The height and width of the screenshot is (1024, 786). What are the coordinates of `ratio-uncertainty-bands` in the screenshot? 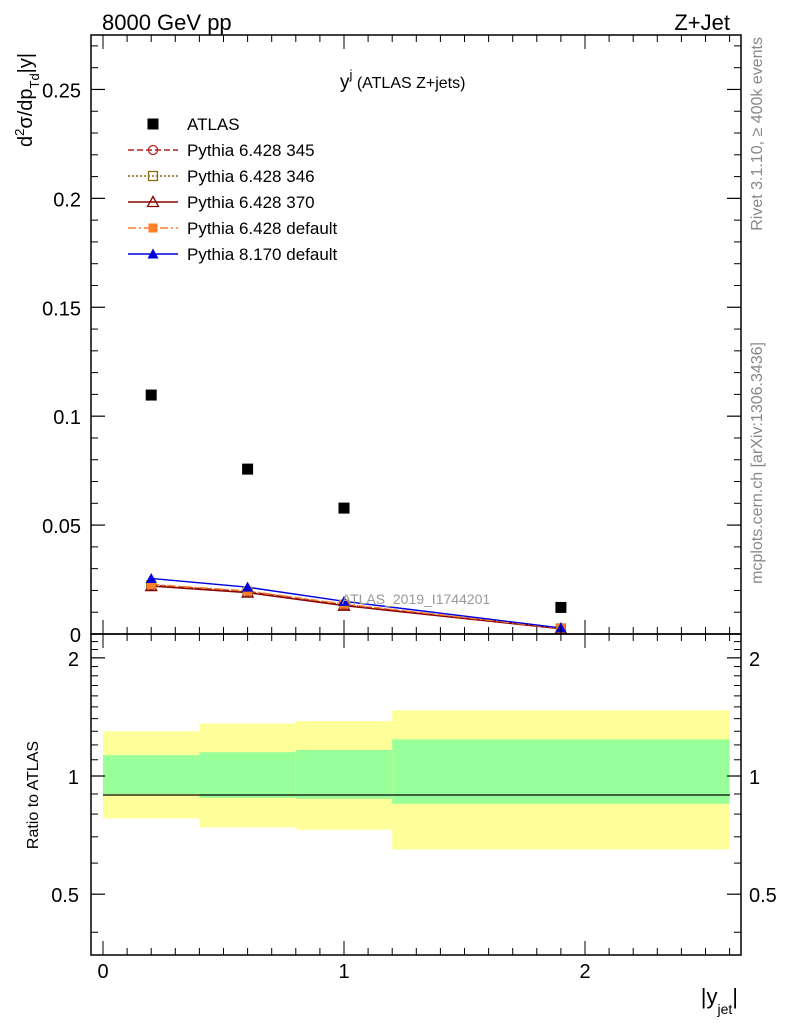 It's located at (416, 780).